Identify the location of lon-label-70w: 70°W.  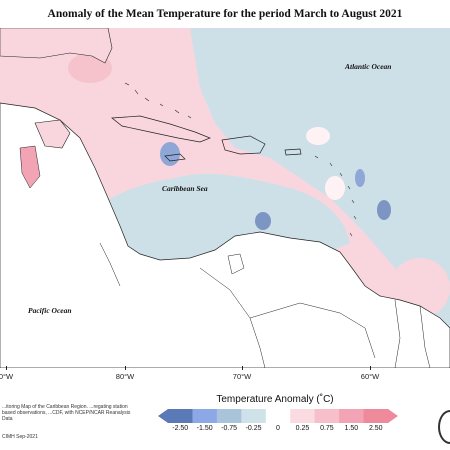
(242, 376).